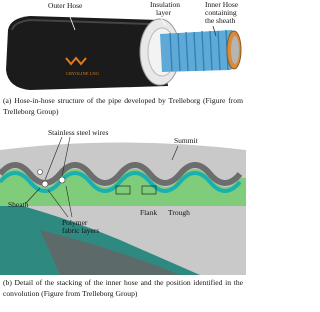  I want to click on label-trough: Trough, so click(179, 212).